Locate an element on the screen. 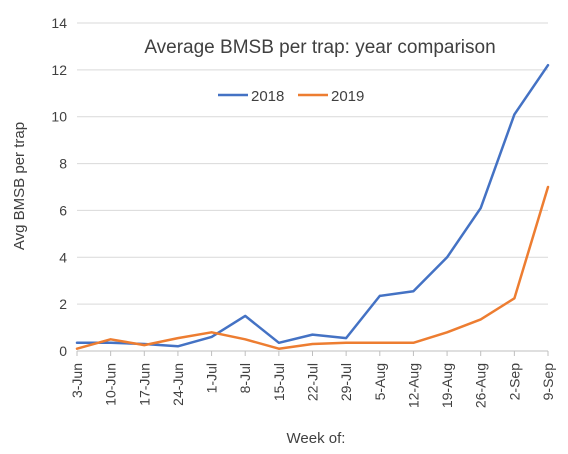 The image size is (568, 454). y-axis-title: Avg BMSB per trap is located at coordinates (19, 186).